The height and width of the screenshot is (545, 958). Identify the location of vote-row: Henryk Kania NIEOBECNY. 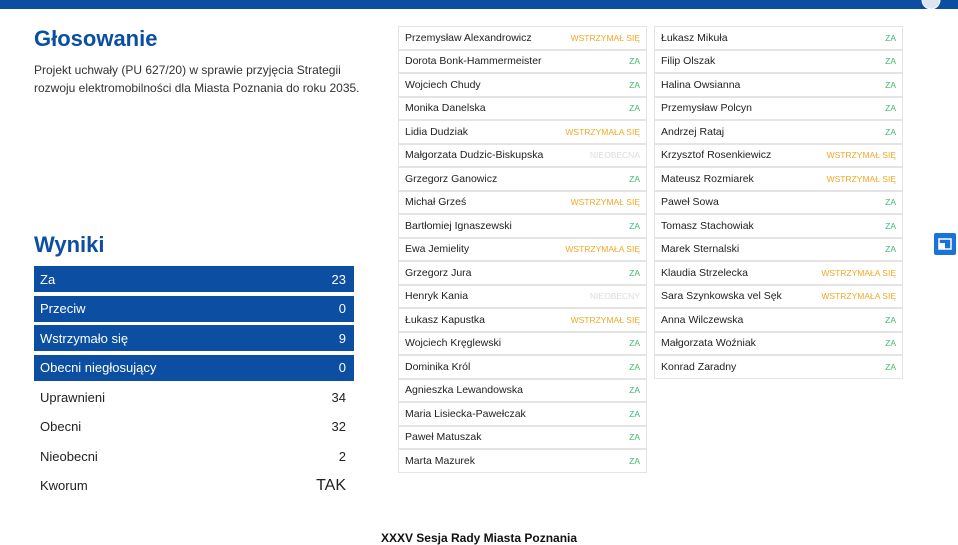
(522, 296).